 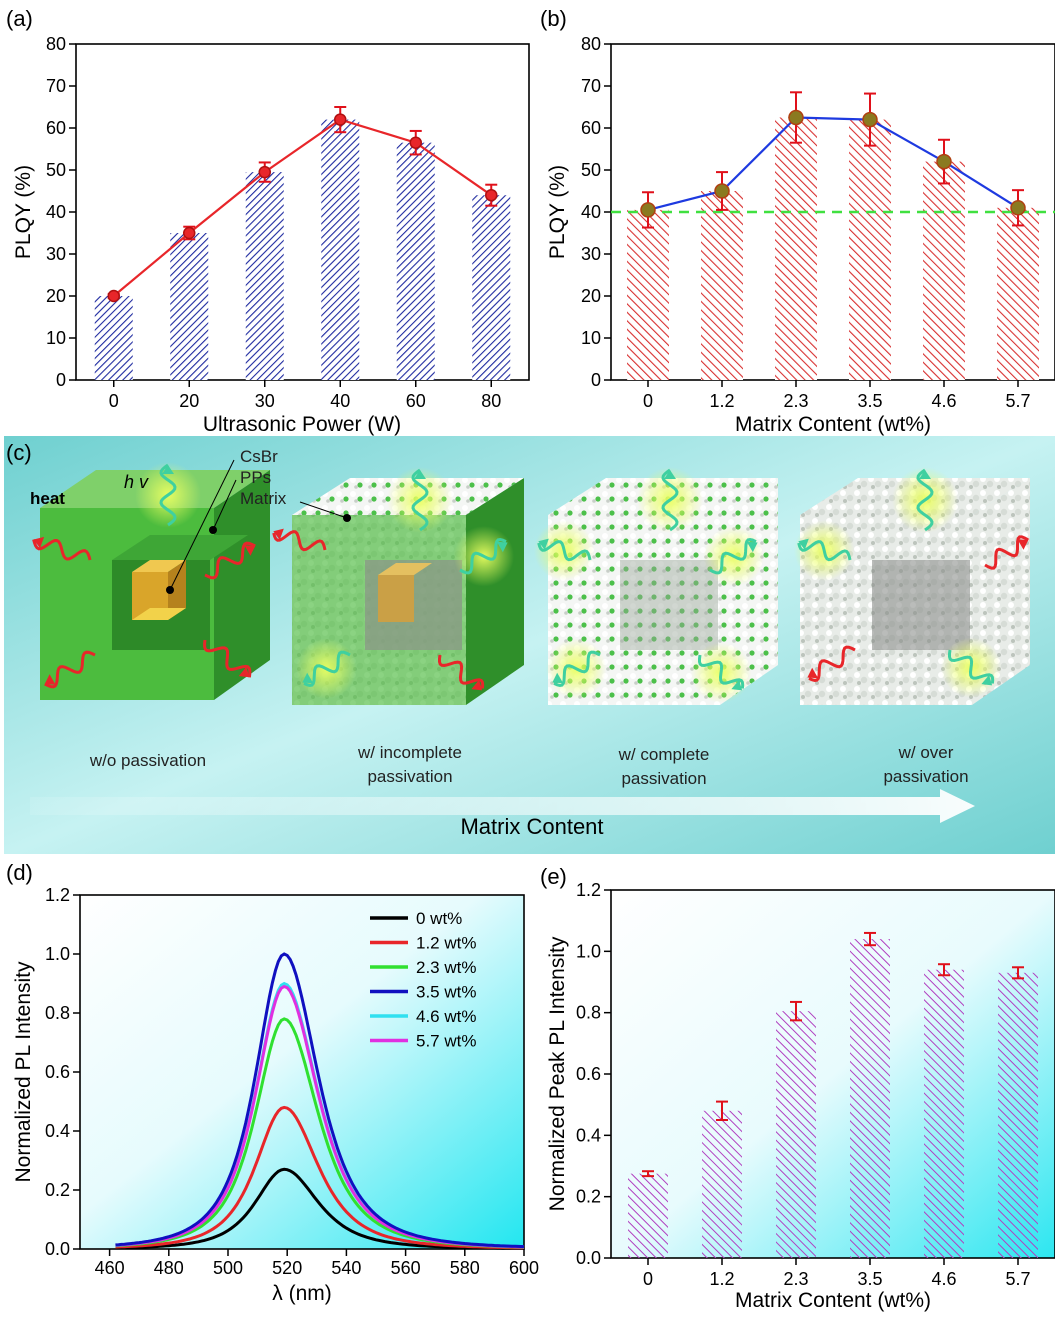 What do you see at coordinates (591, 296) in the screenshot?
I see `y-tick-label: 20` at bounding box center [591, 296].